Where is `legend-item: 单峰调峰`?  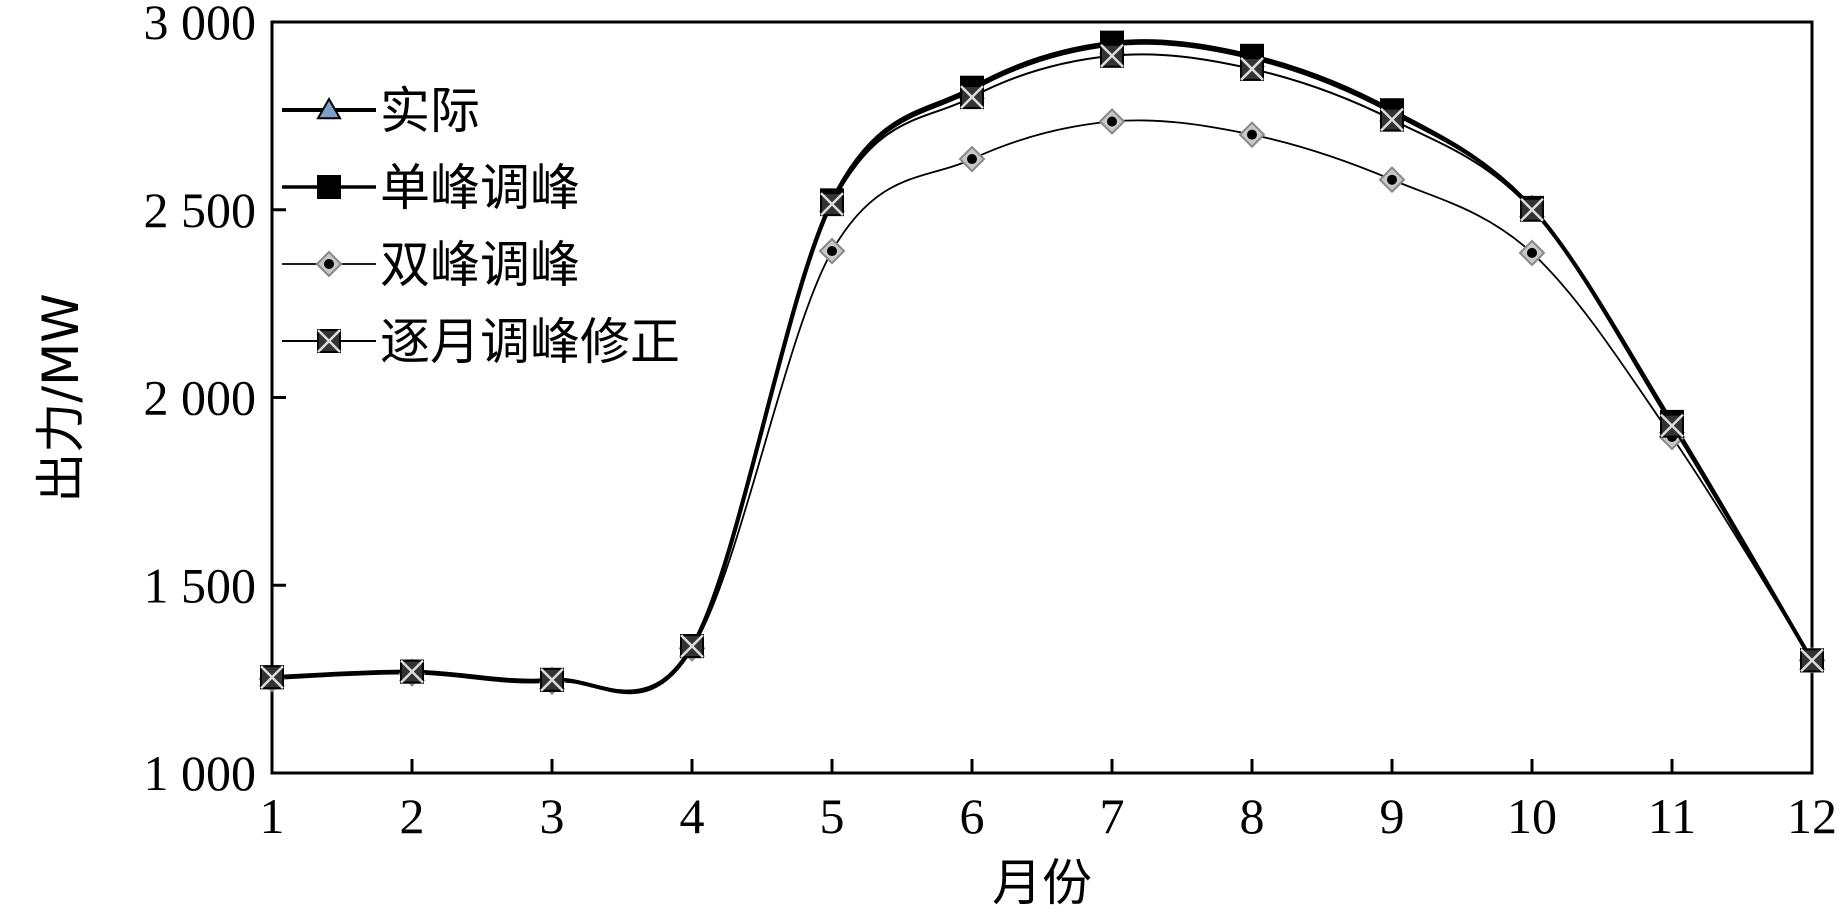
legend-item: 单峰调峰 is located at coordinates (431, 188).